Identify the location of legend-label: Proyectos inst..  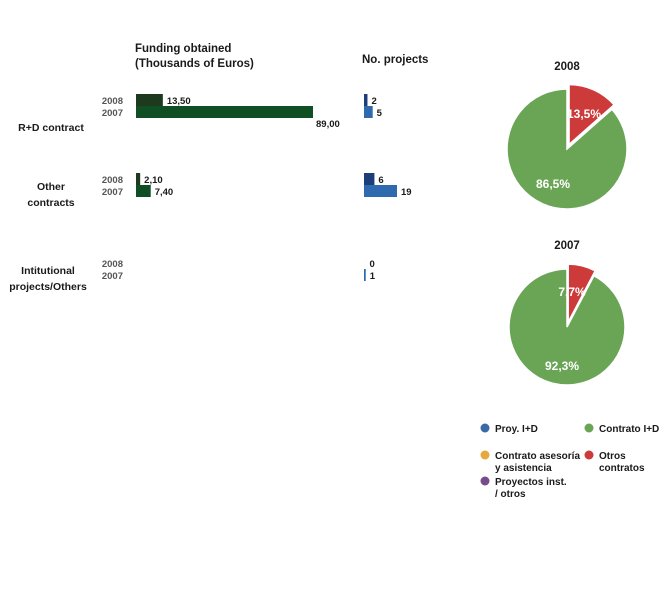
(531, 482).